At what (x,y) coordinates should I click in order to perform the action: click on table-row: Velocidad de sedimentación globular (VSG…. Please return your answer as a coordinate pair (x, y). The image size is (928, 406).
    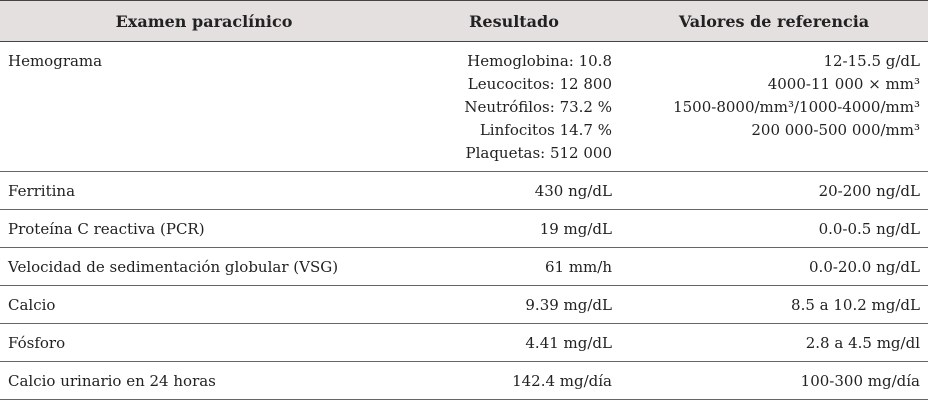
    Looking at the image, I should click on (464, 266).